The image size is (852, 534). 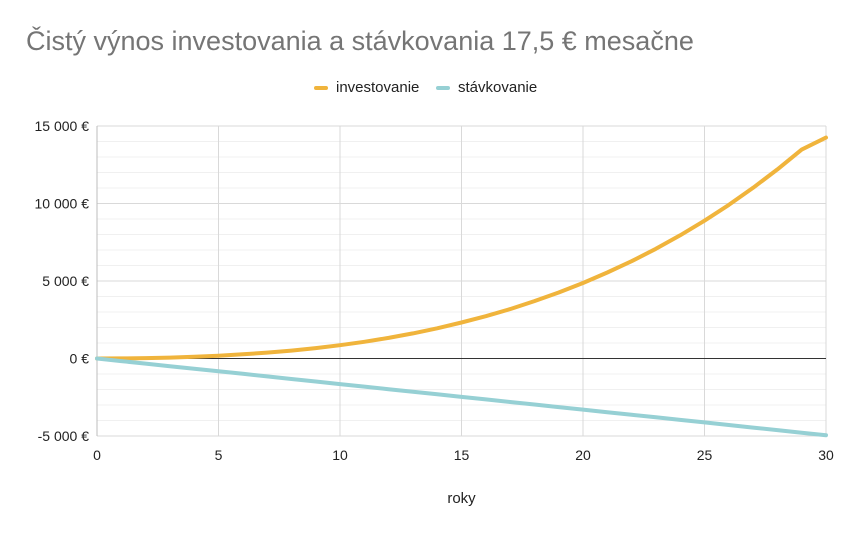 What do you see at coordinates (62, 126) in the screenshot?
I see `y-tick-label: 15 000 €` at bounding box center [62, 126].